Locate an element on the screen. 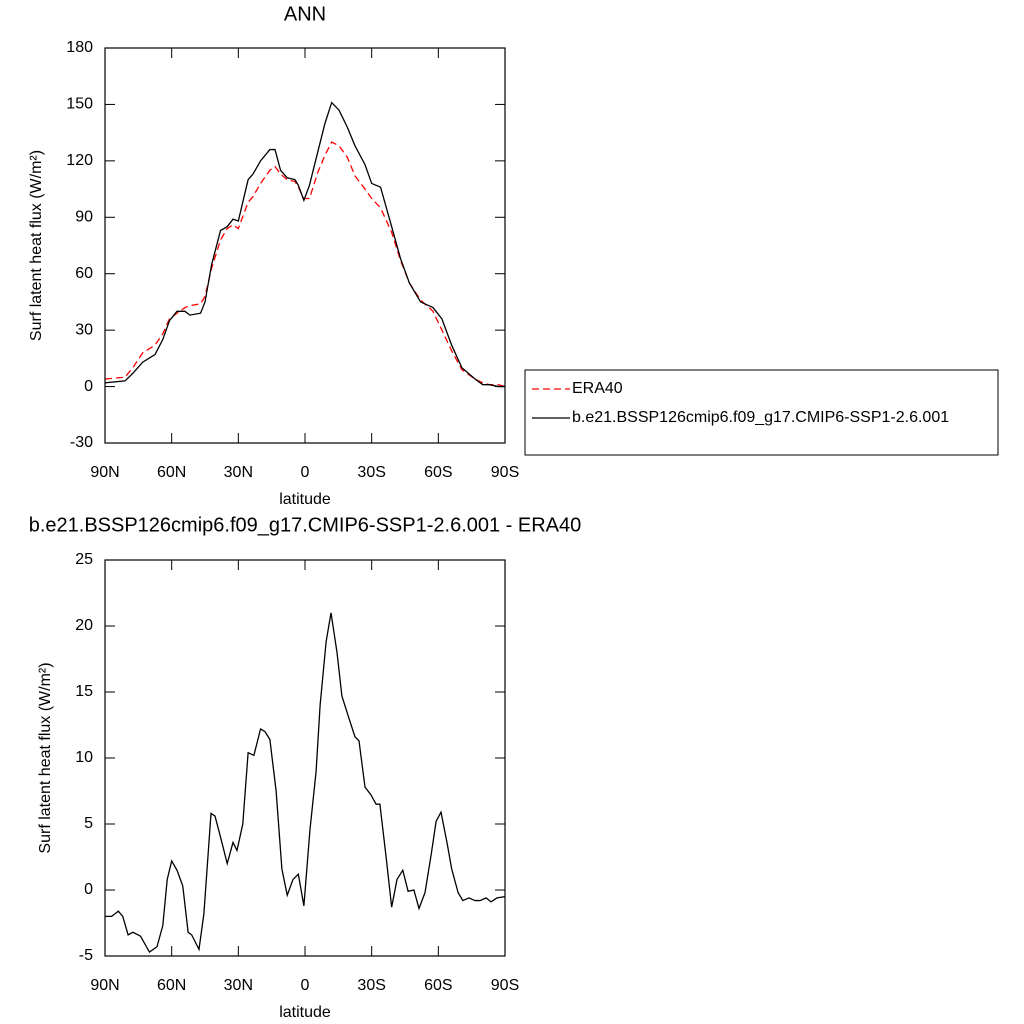 The height and width of the screenshot is (1024, 1024). y-tick-label: 25 is located at coordinates (84, 559).